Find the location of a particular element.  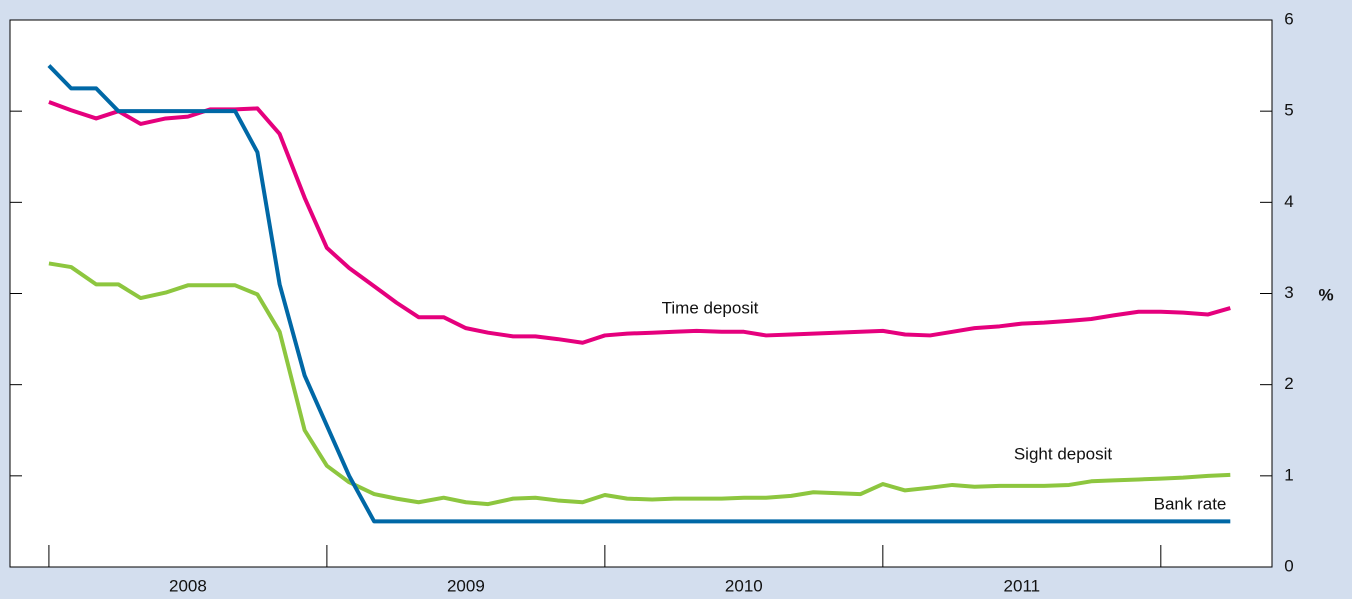

y-tick-label: 0 is located at coordinates (1288, 565).